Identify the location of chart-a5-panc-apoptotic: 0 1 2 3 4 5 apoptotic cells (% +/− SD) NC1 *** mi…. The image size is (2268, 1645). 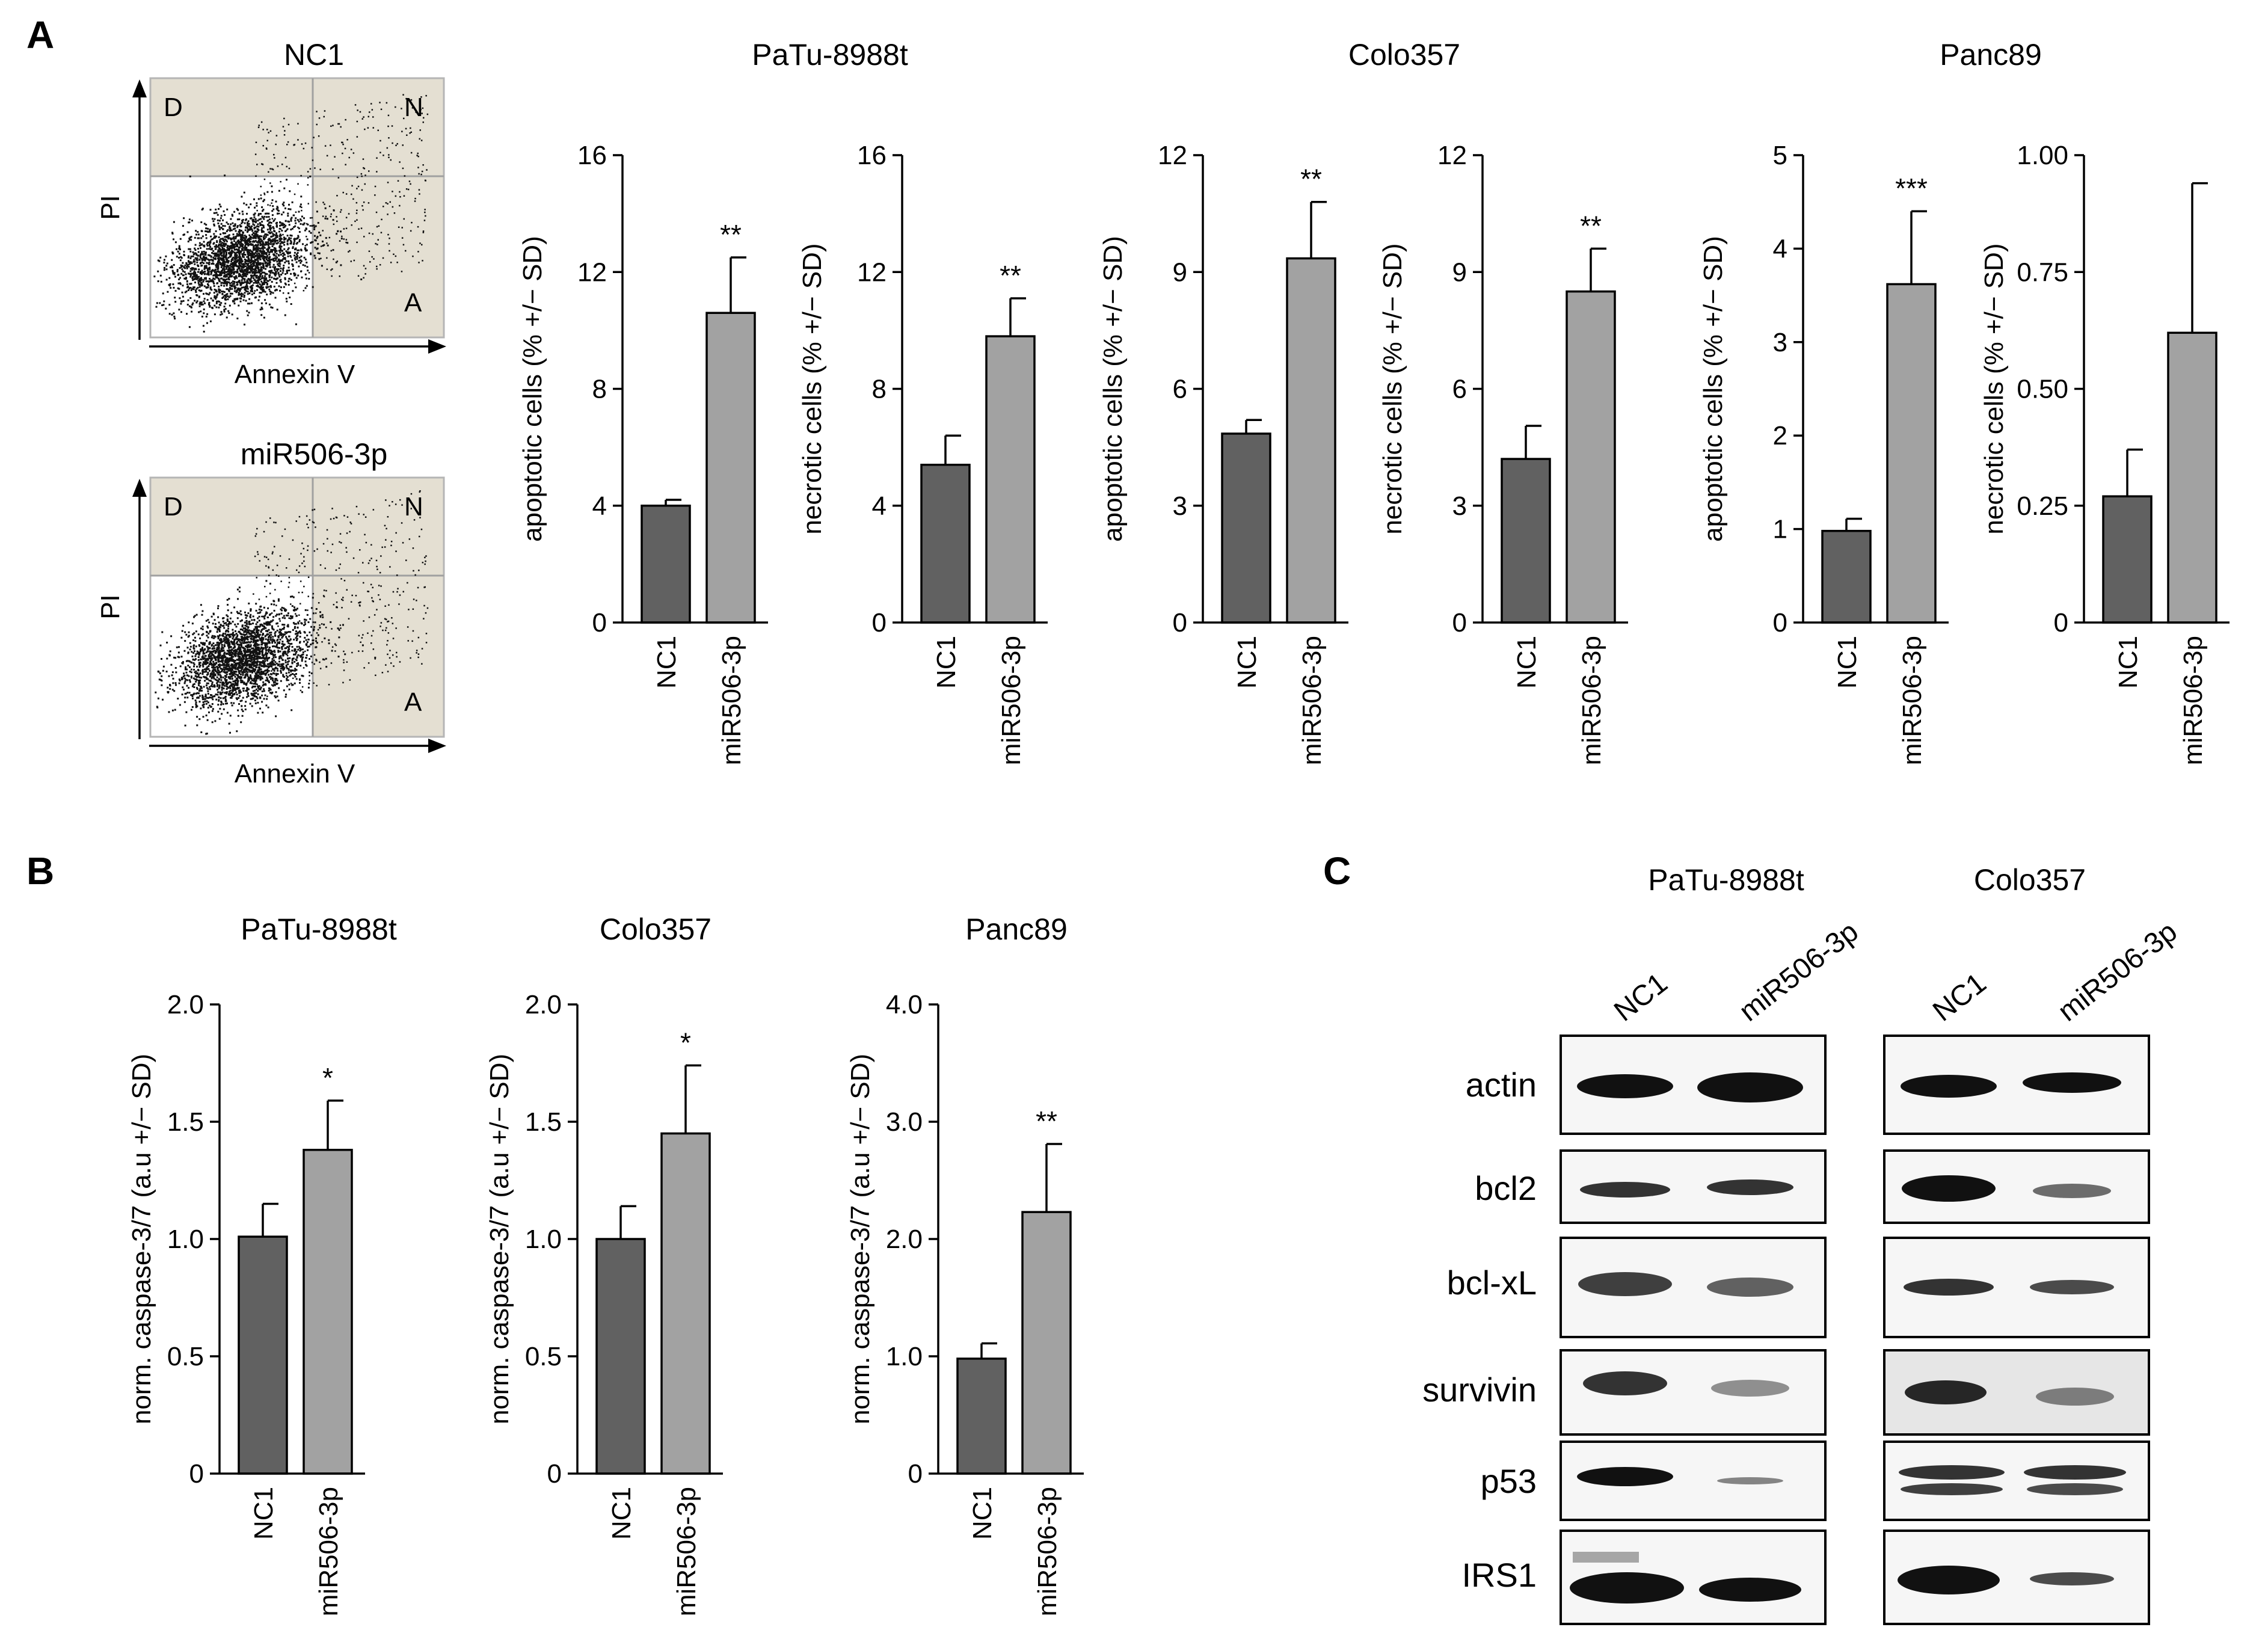
(1824, 453).